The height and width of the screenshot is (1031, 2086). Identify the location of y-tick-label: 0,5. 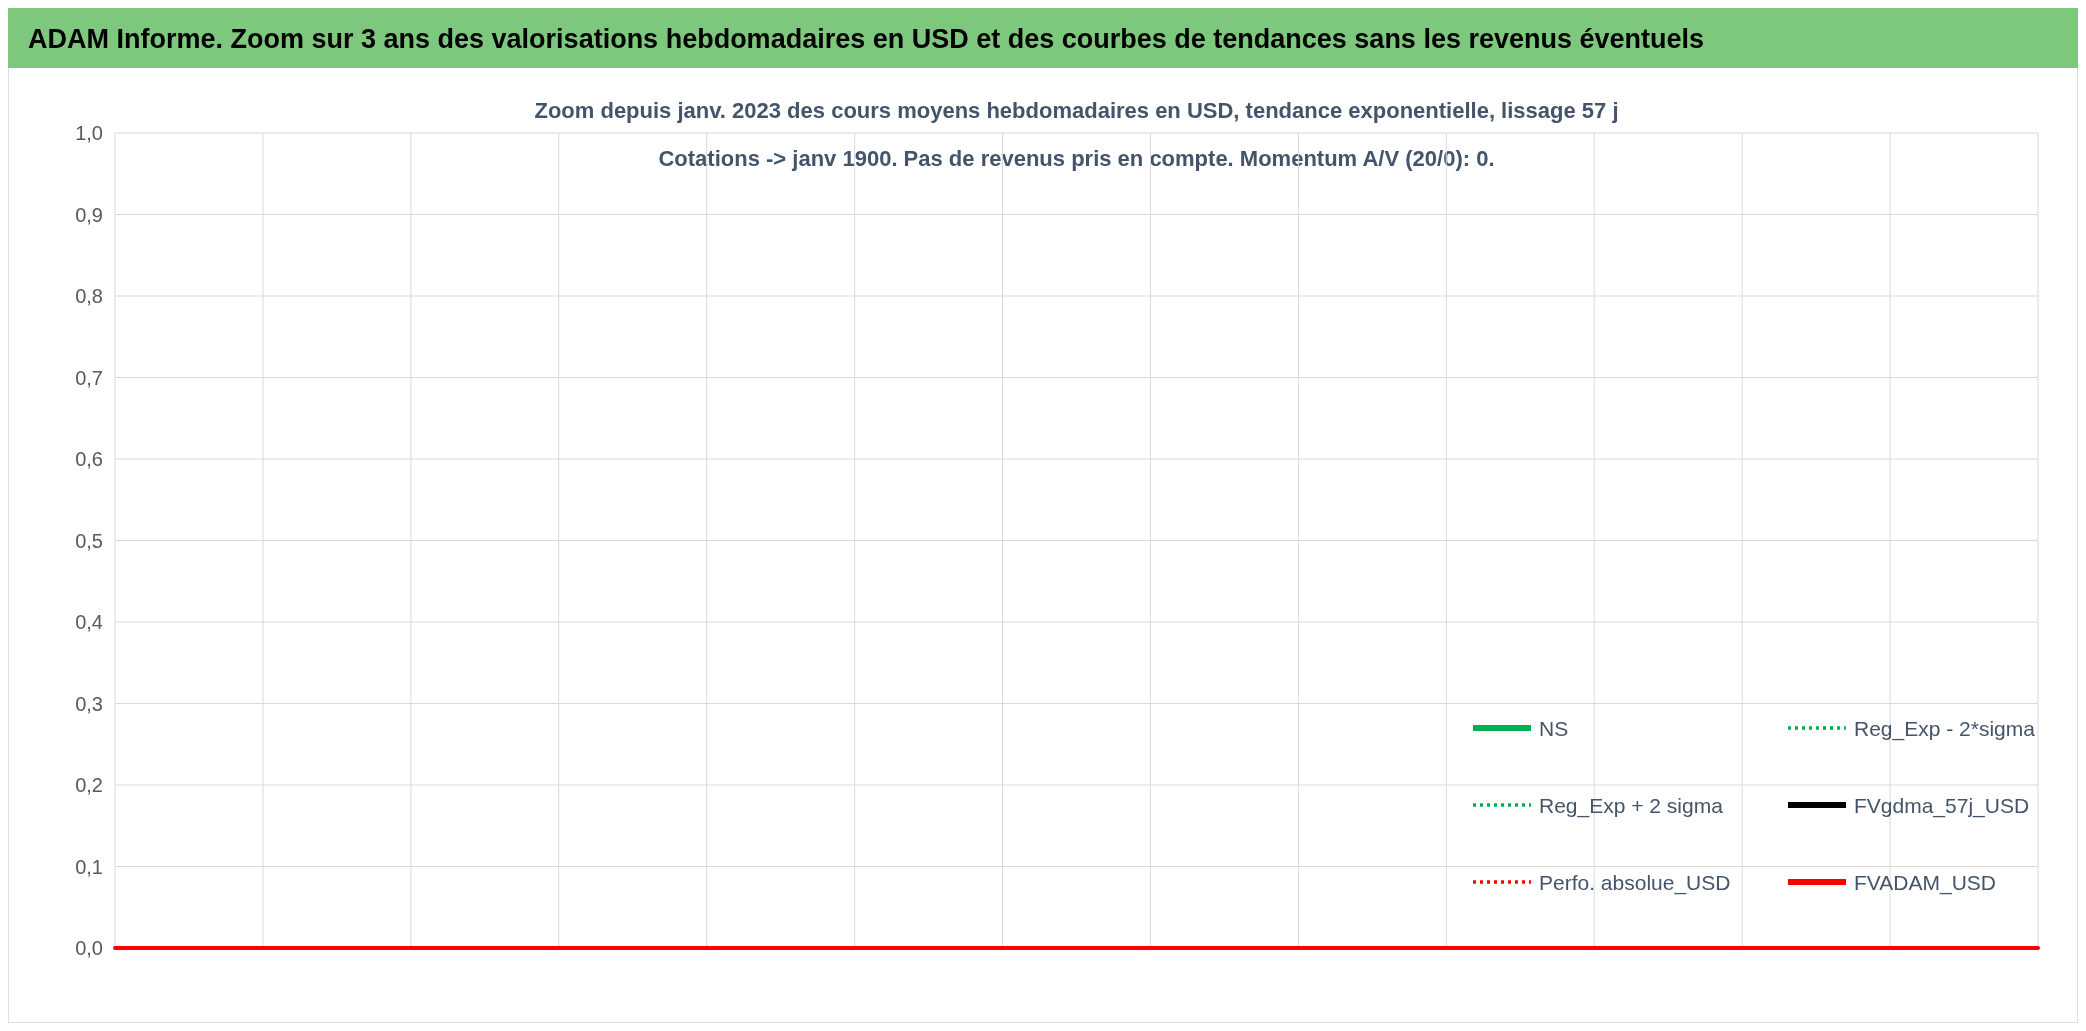
(89, 540).